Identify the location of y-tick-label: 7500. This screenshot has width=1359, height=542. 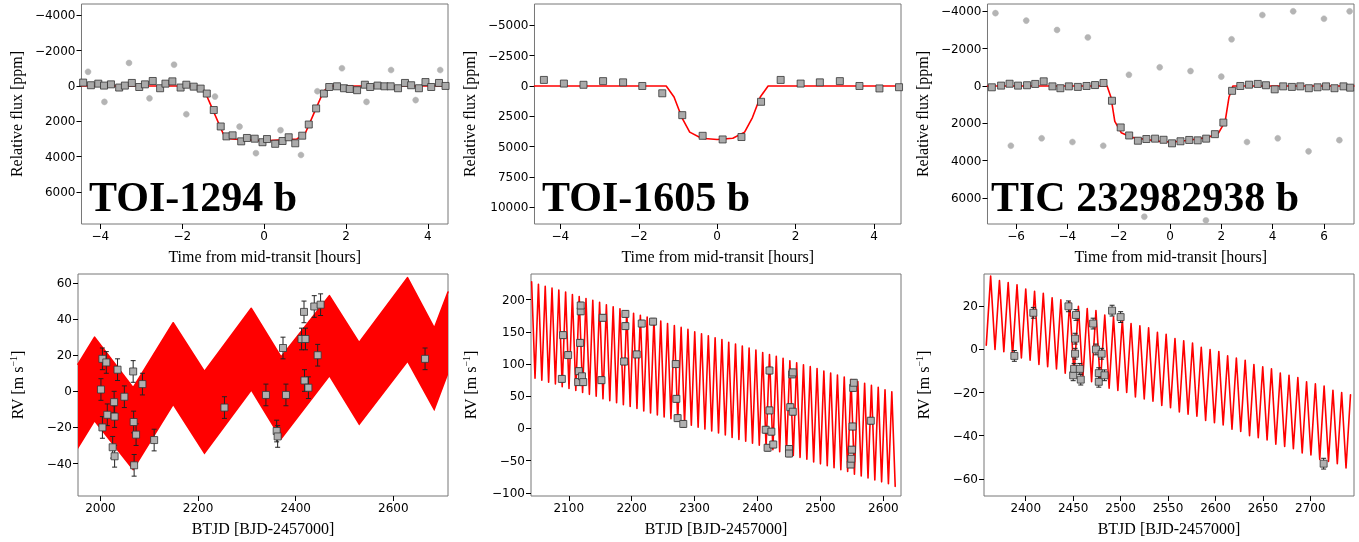
(513, 177).